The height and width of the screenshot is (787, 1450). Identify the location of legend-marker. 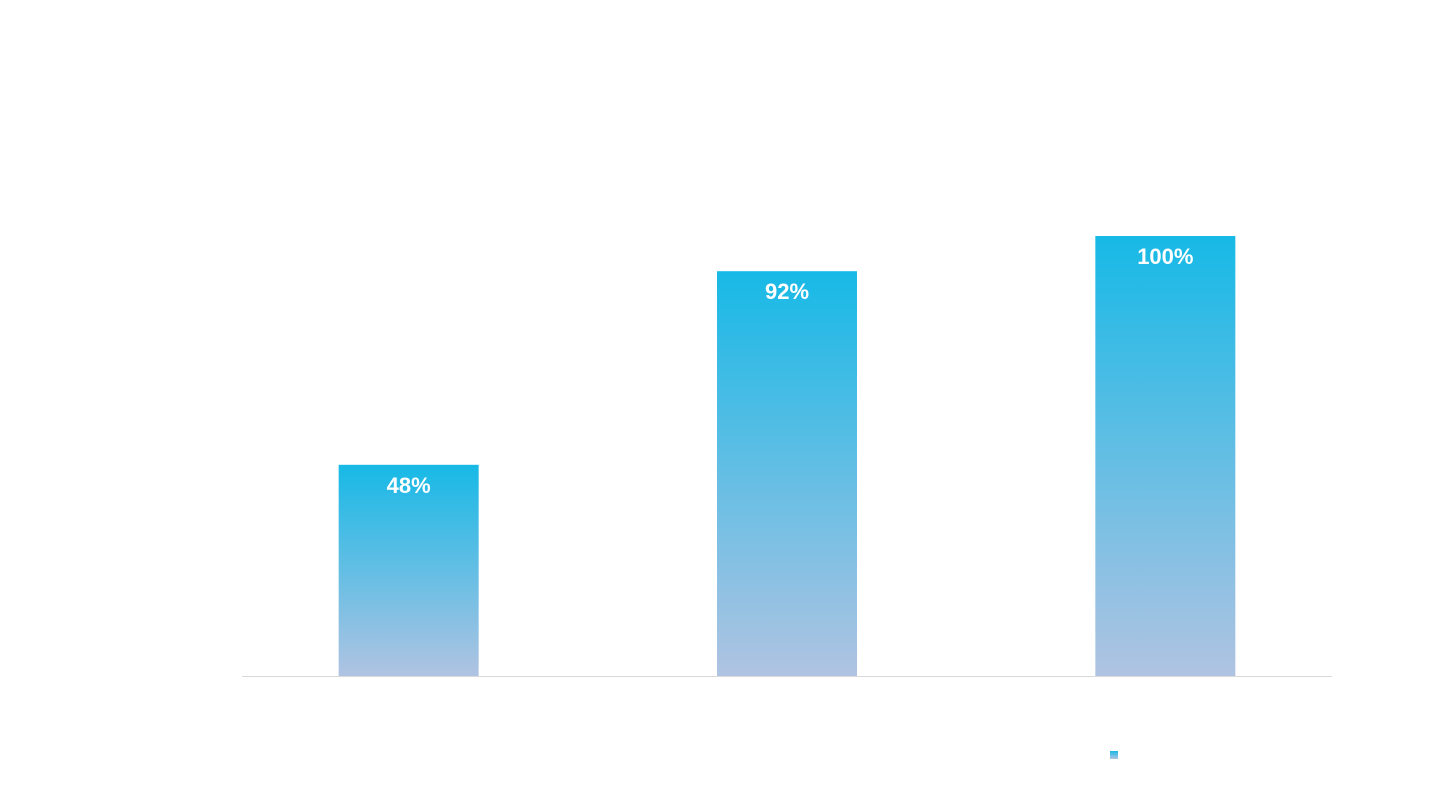
(1114, 755).